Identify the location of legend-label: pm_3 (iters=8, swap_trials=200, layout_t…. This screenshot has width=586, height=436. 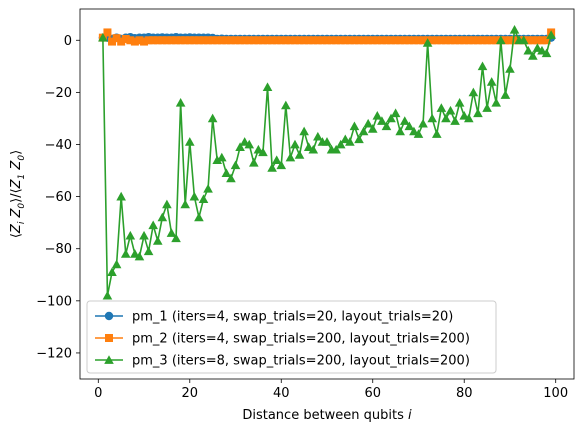
(301, 361).